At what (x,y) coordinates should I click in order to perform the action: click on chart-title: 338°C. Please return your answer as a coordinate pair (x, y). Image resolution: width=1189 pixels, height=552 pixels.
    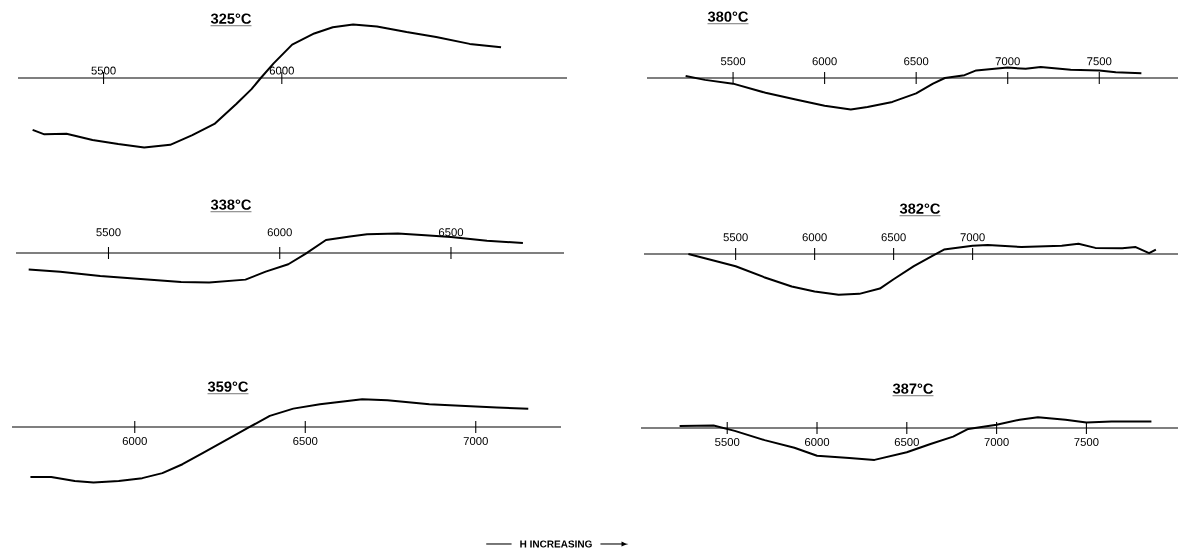
    Looking at the image, I should click on (231, 204).